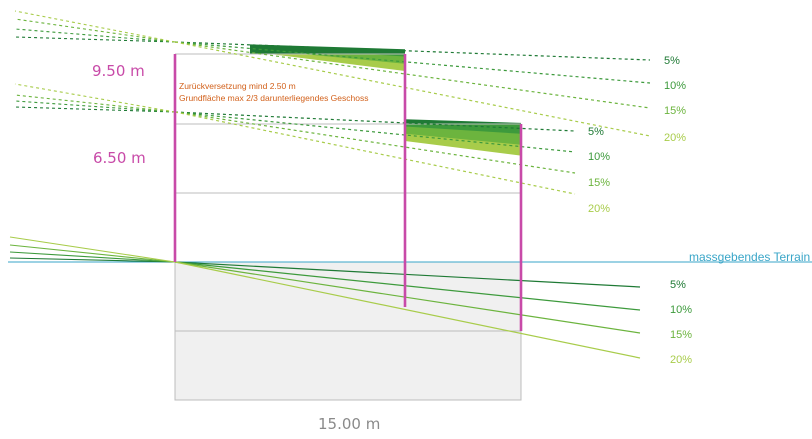 This screenshot has width=812, height=439. I want to click on terrain-slope-label: 15%, so click(681, 335).